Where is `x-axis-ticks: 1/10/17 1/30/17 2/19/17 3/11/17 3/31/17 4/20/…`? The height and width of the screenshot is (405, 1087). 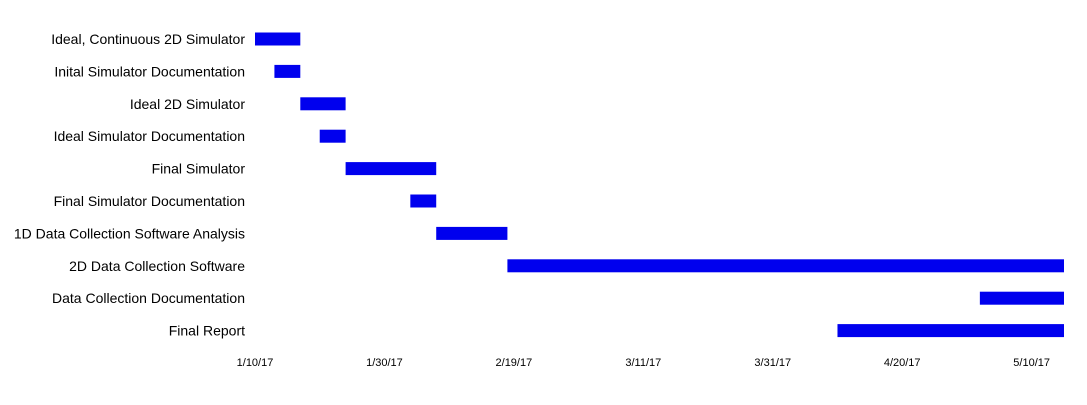
x-axis-ticks: 1/10/17 1/30/17 2/19/17 3/11/17 3/31/17 4/20/… is located at coordinates (643, 363).